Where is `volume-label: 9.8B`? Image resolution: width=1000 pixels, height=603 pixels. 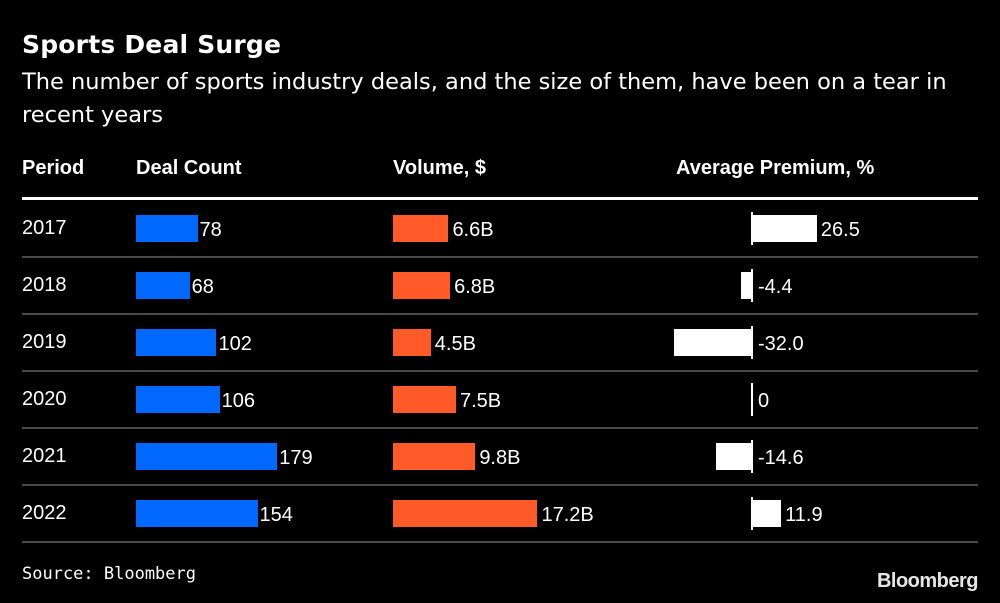
volume-label: 9.8B is located at coordinates (500, 458).